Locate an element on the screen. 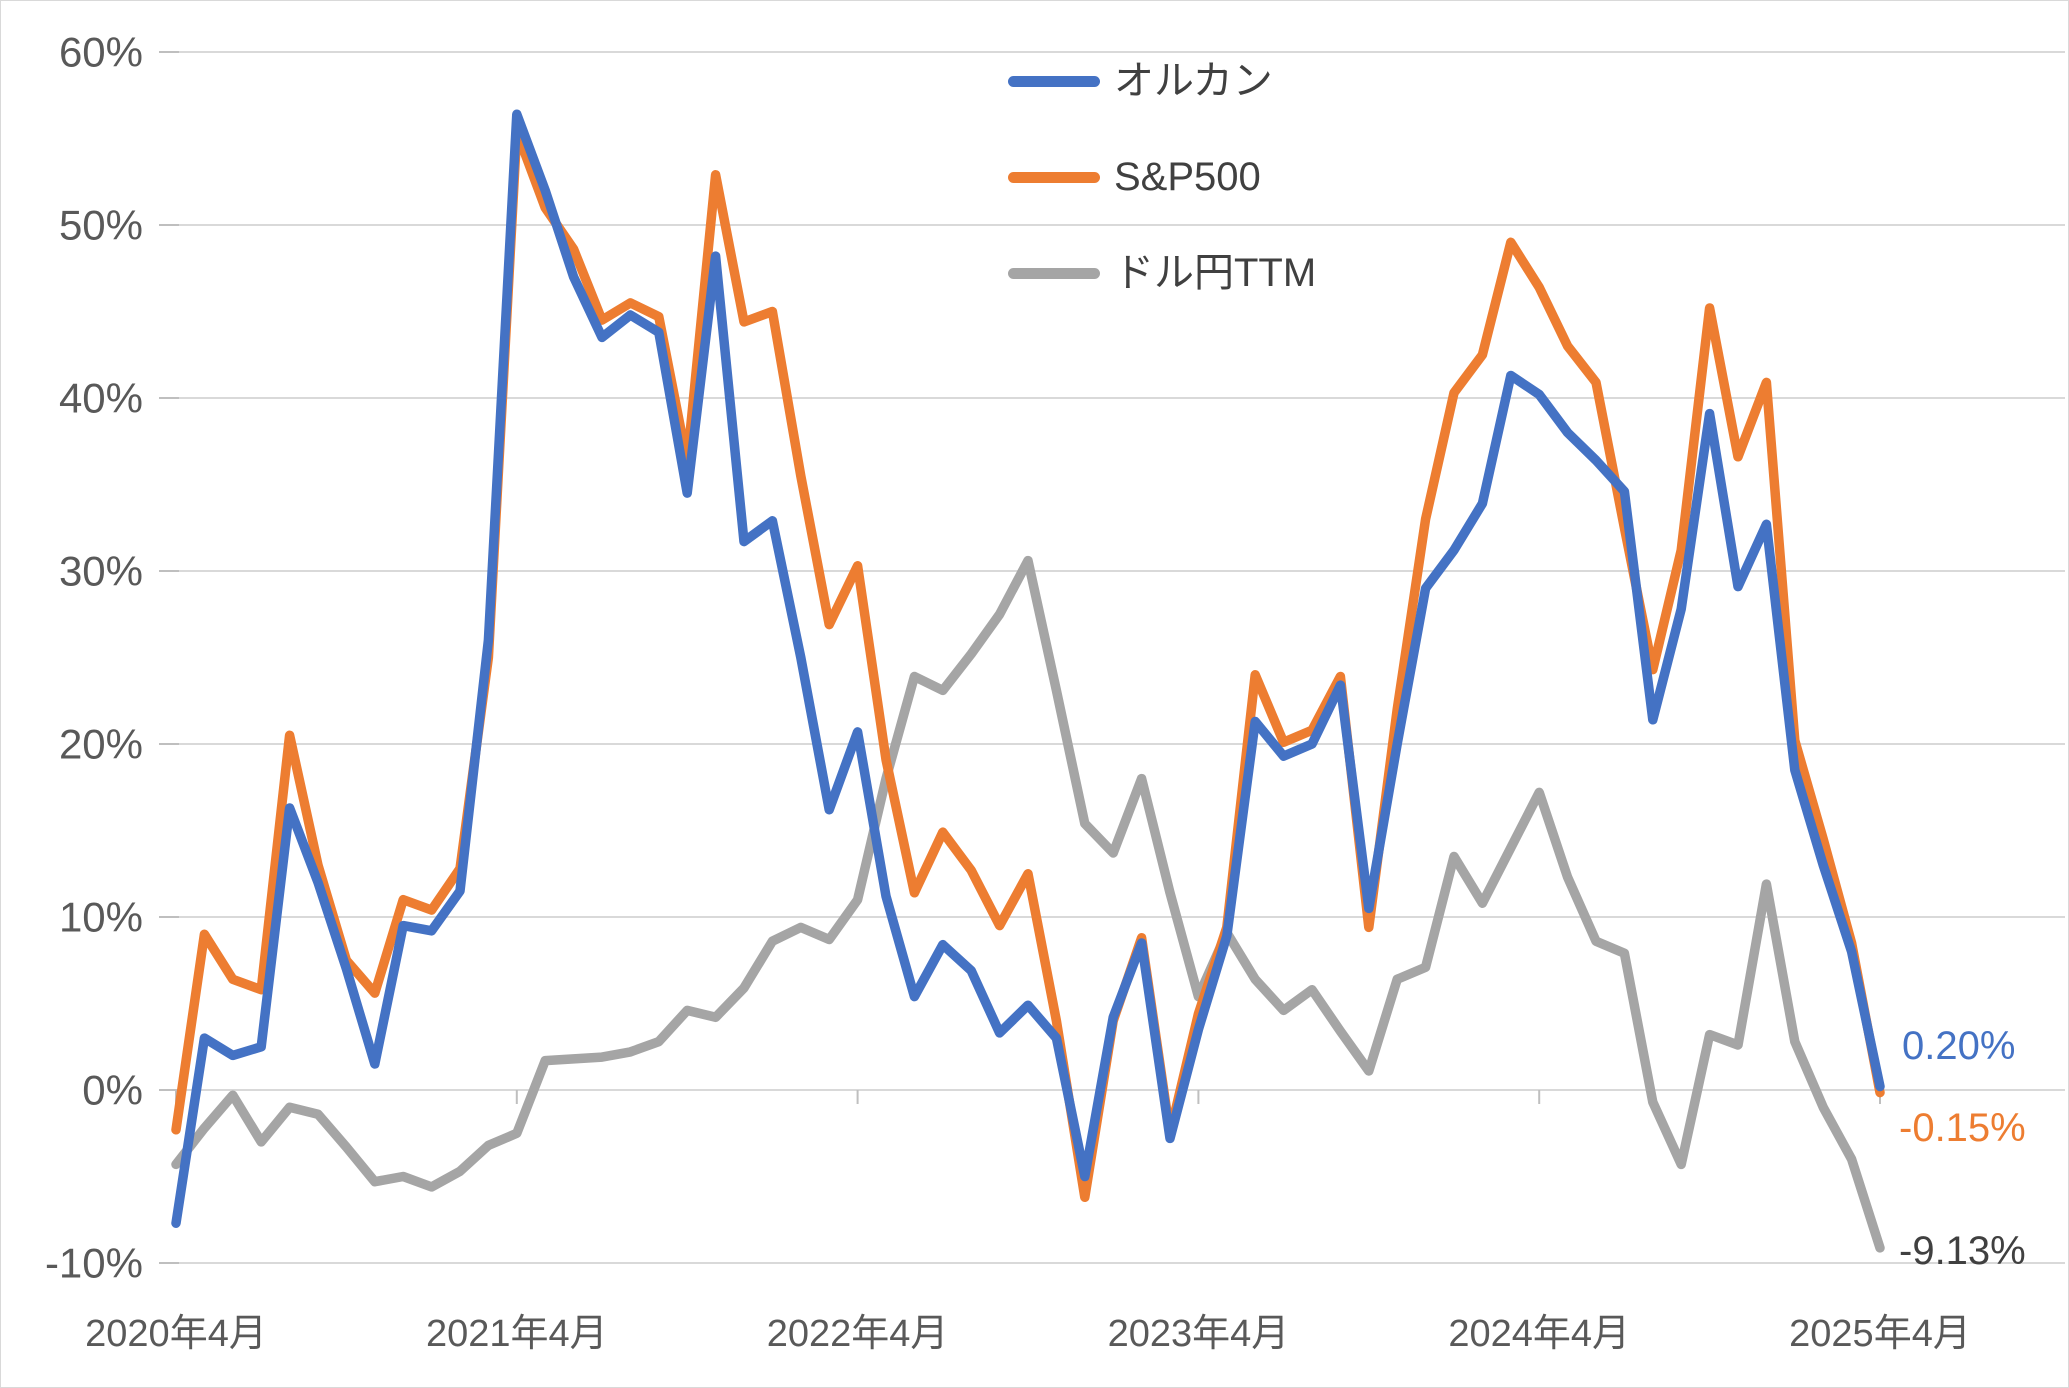 Image resolution: width=2069 pixels, height=1388 pixels. y-axis-label: 60% is located at coordinates (101, 52).